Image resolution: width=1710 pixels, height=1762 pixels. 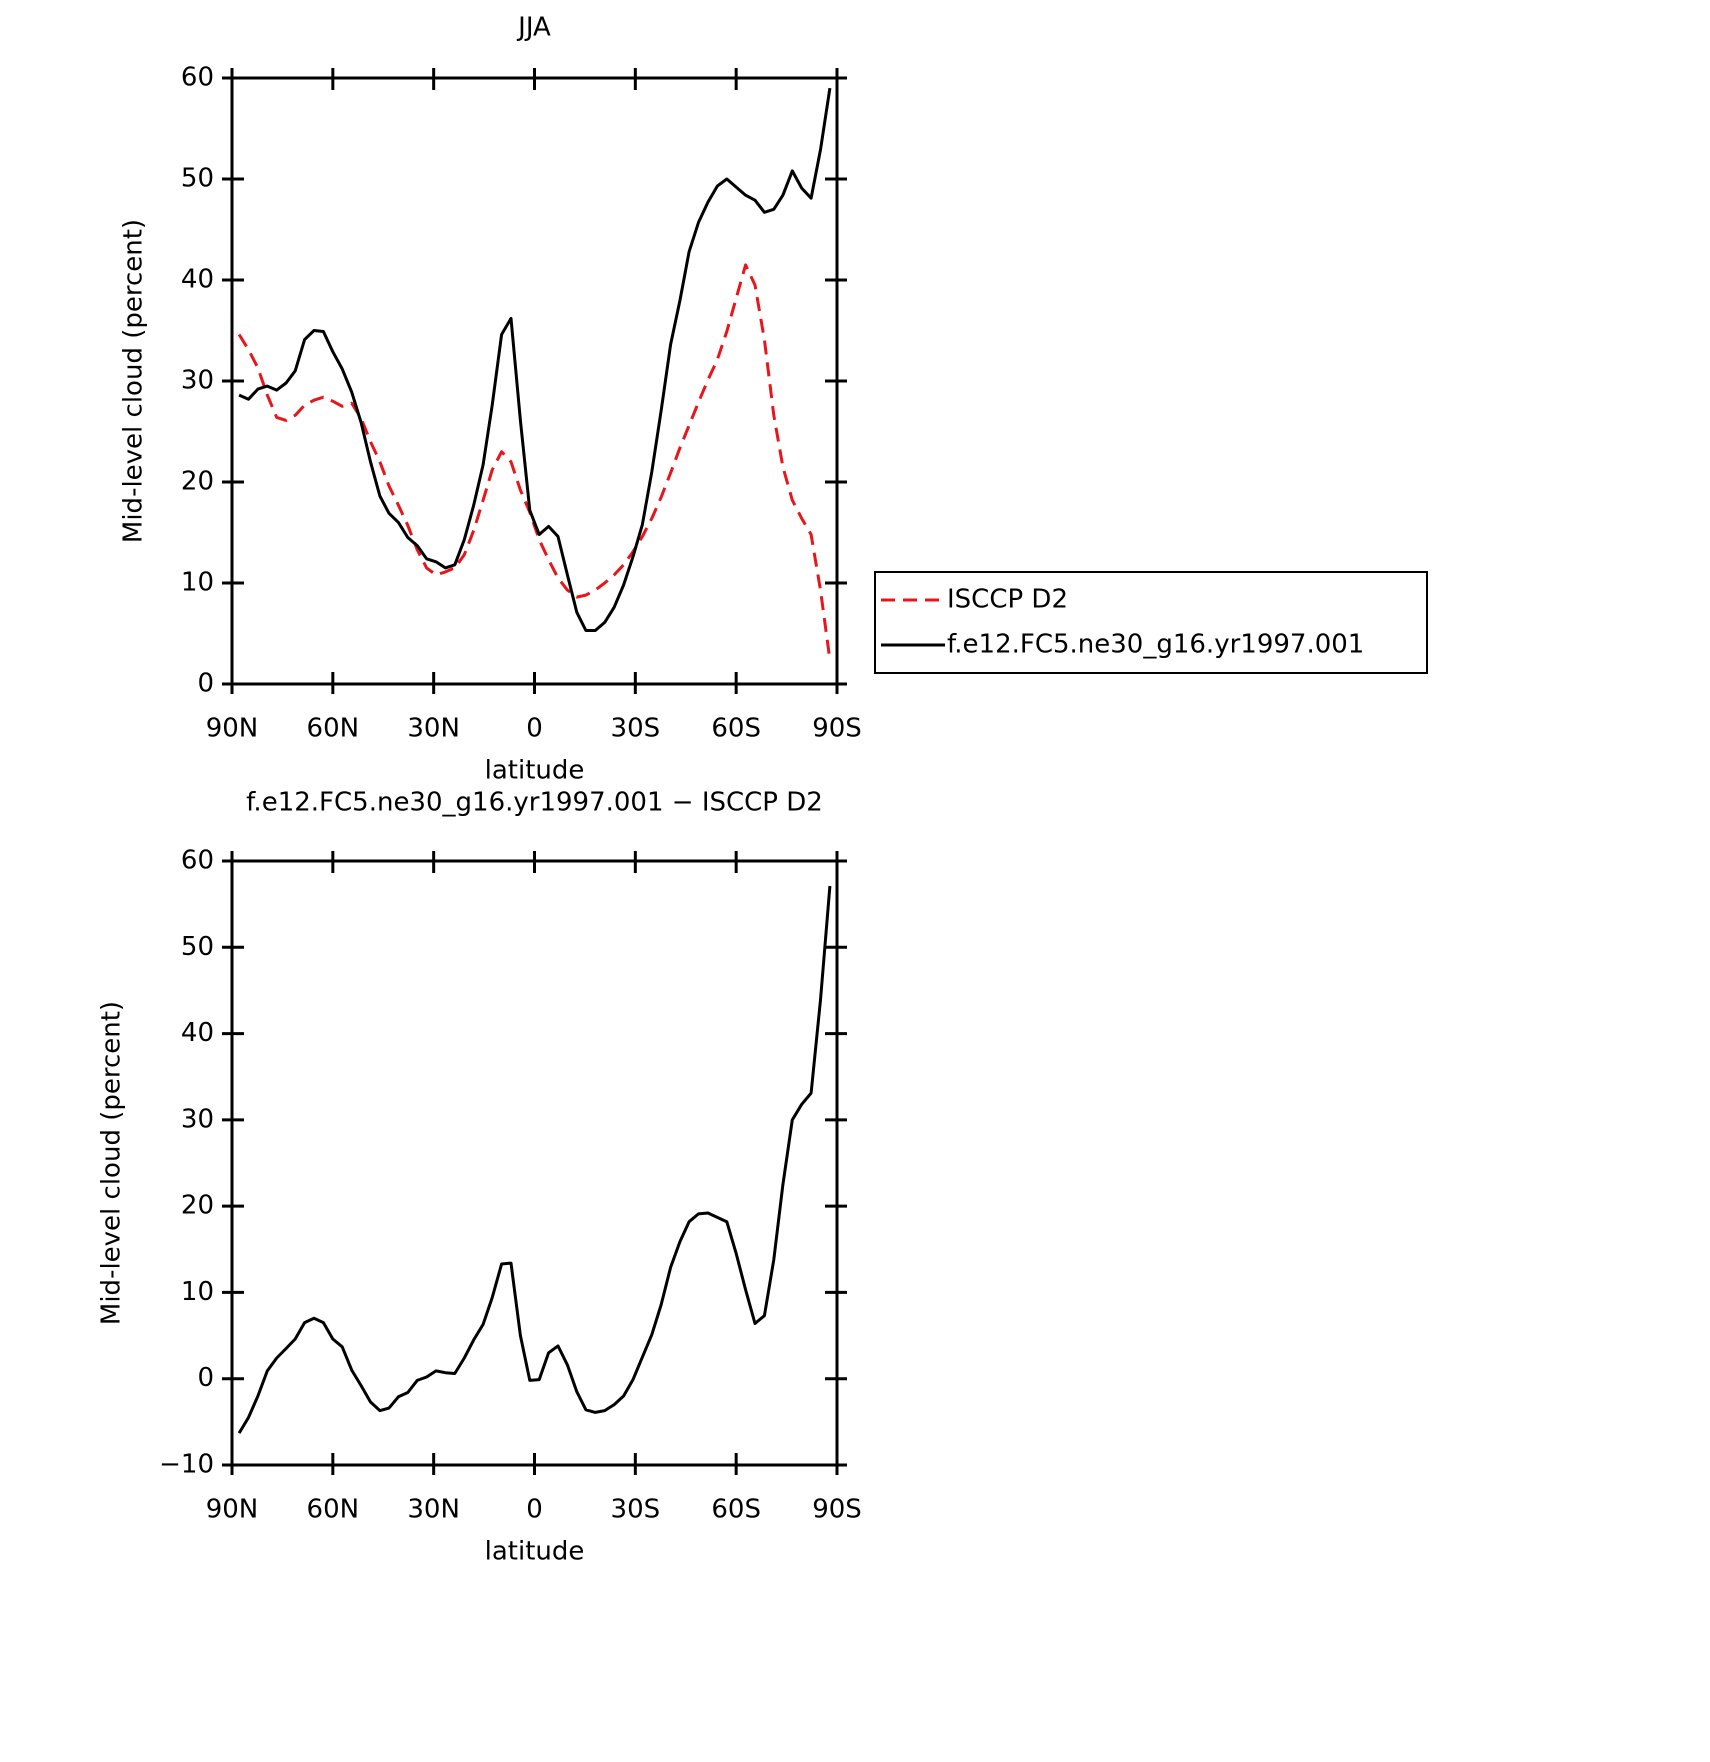 What do you see at coordinates (534, 803) in the screenshot?
I see `chart-title: f.e12.FC5.ne30_g16.yr1997.001 − ISCCP D2` at bounding box center [534, 803].